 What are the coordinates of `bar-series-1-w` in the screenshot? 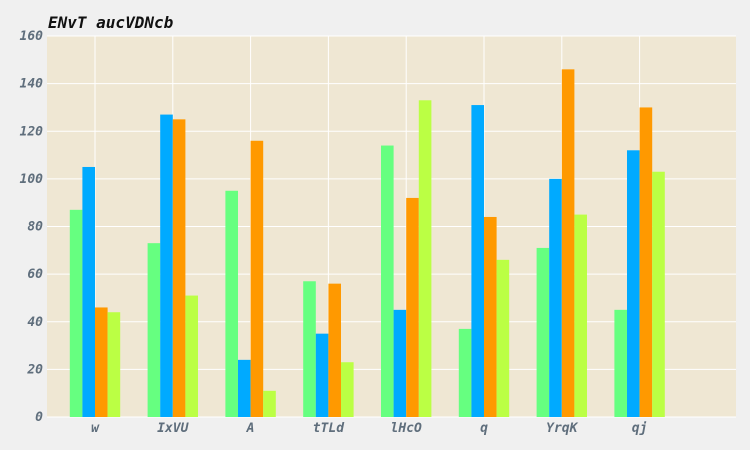 It's located at (76, 313).